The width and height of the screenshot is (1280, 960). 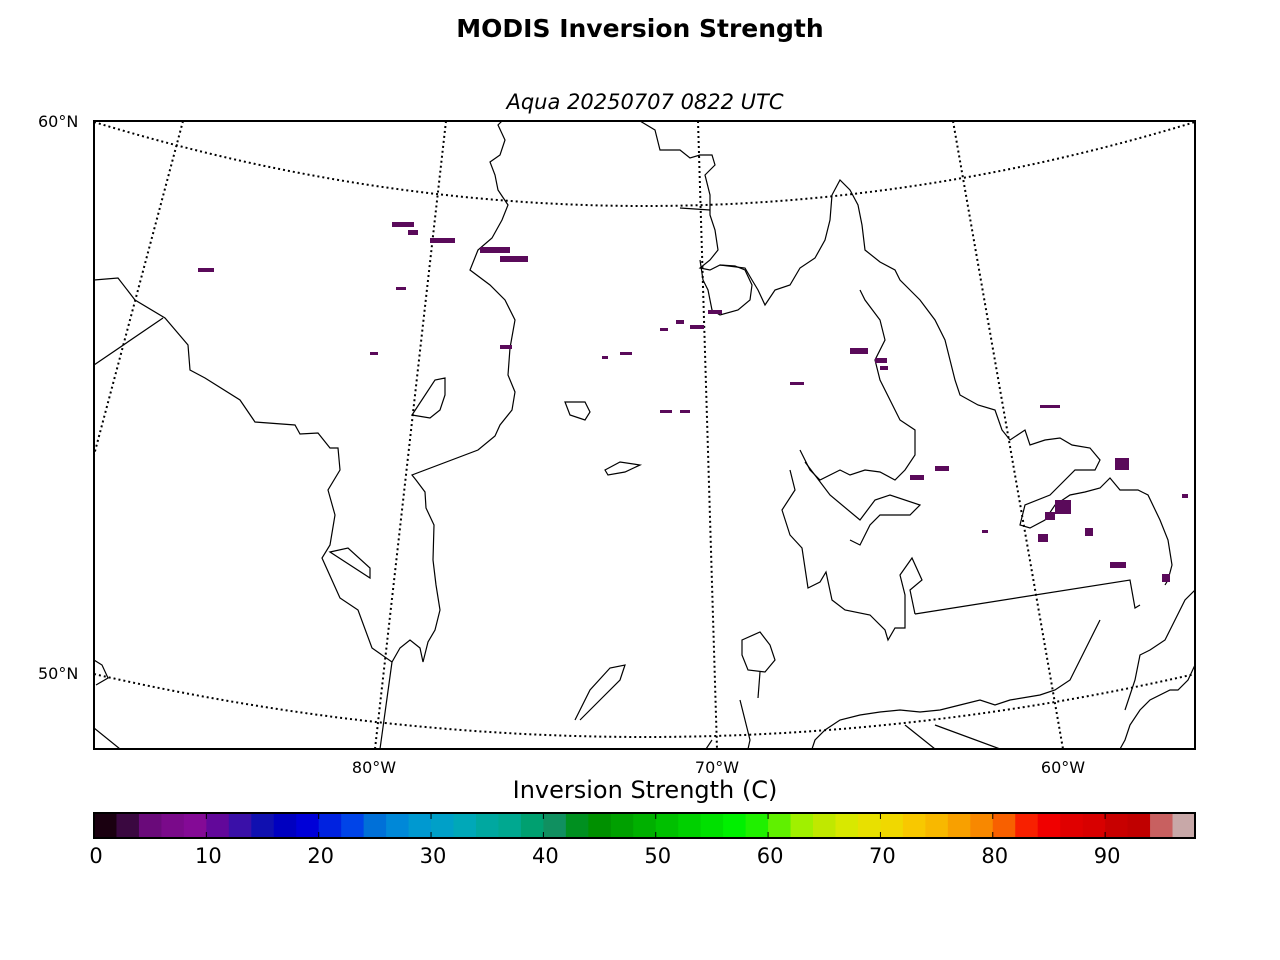 What do you see at coordinates (58, 121) in the screenshot?
I see `lat-label-60n: 60°N` at bounding box center [58, 121].